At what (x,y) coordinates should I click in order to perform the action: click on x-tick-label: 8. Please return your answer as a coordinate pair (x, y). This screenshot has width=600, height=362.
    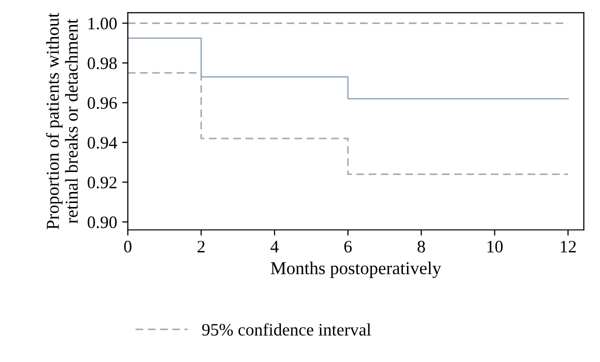
    Looking at the image, I should click on (421, 246).